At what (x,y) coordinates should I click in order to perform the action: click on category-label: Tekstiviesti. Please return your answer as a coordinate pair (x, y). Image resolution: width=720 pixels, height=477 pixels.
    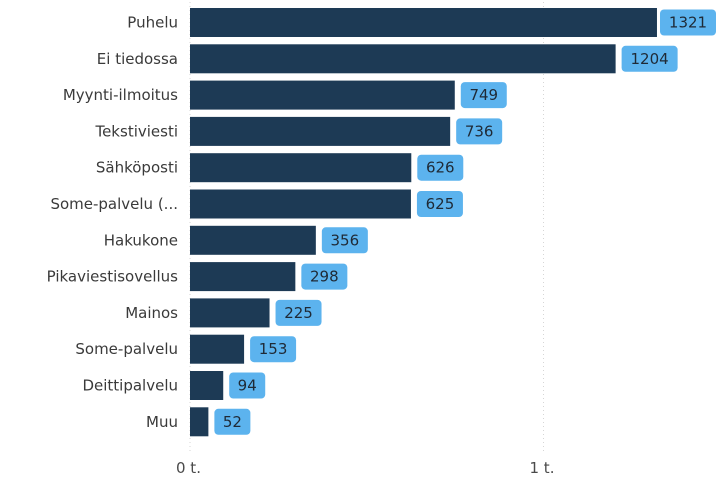
    Looking at the image, I should click on (136, 131).